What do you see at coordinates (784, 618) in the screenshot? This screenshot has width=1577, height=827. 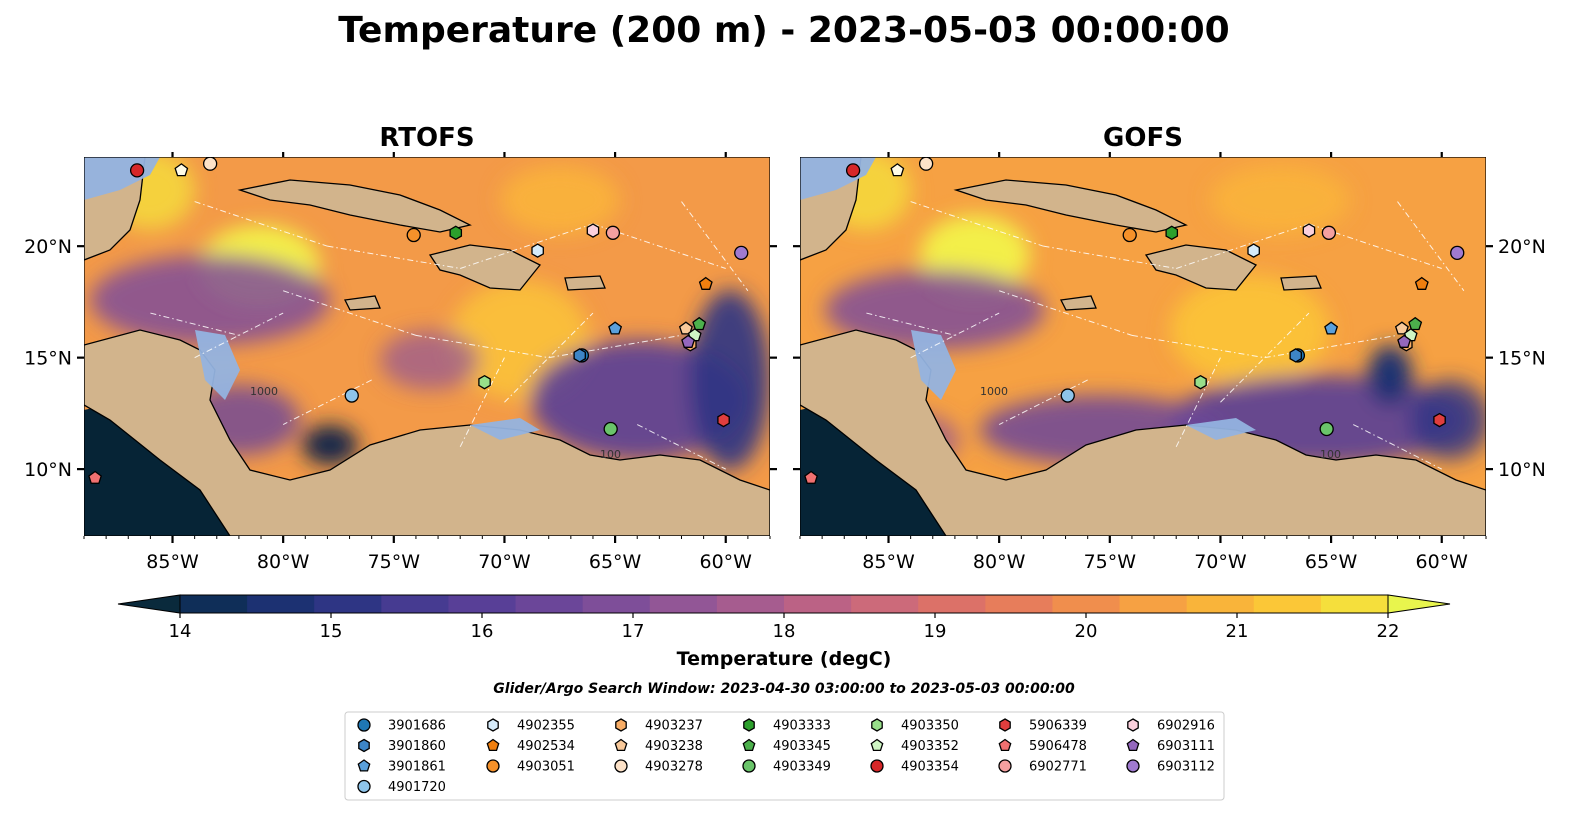 I see `colorbar: 14 15 16 17 18 19 20 21 22` at bounding box center [784, 618].